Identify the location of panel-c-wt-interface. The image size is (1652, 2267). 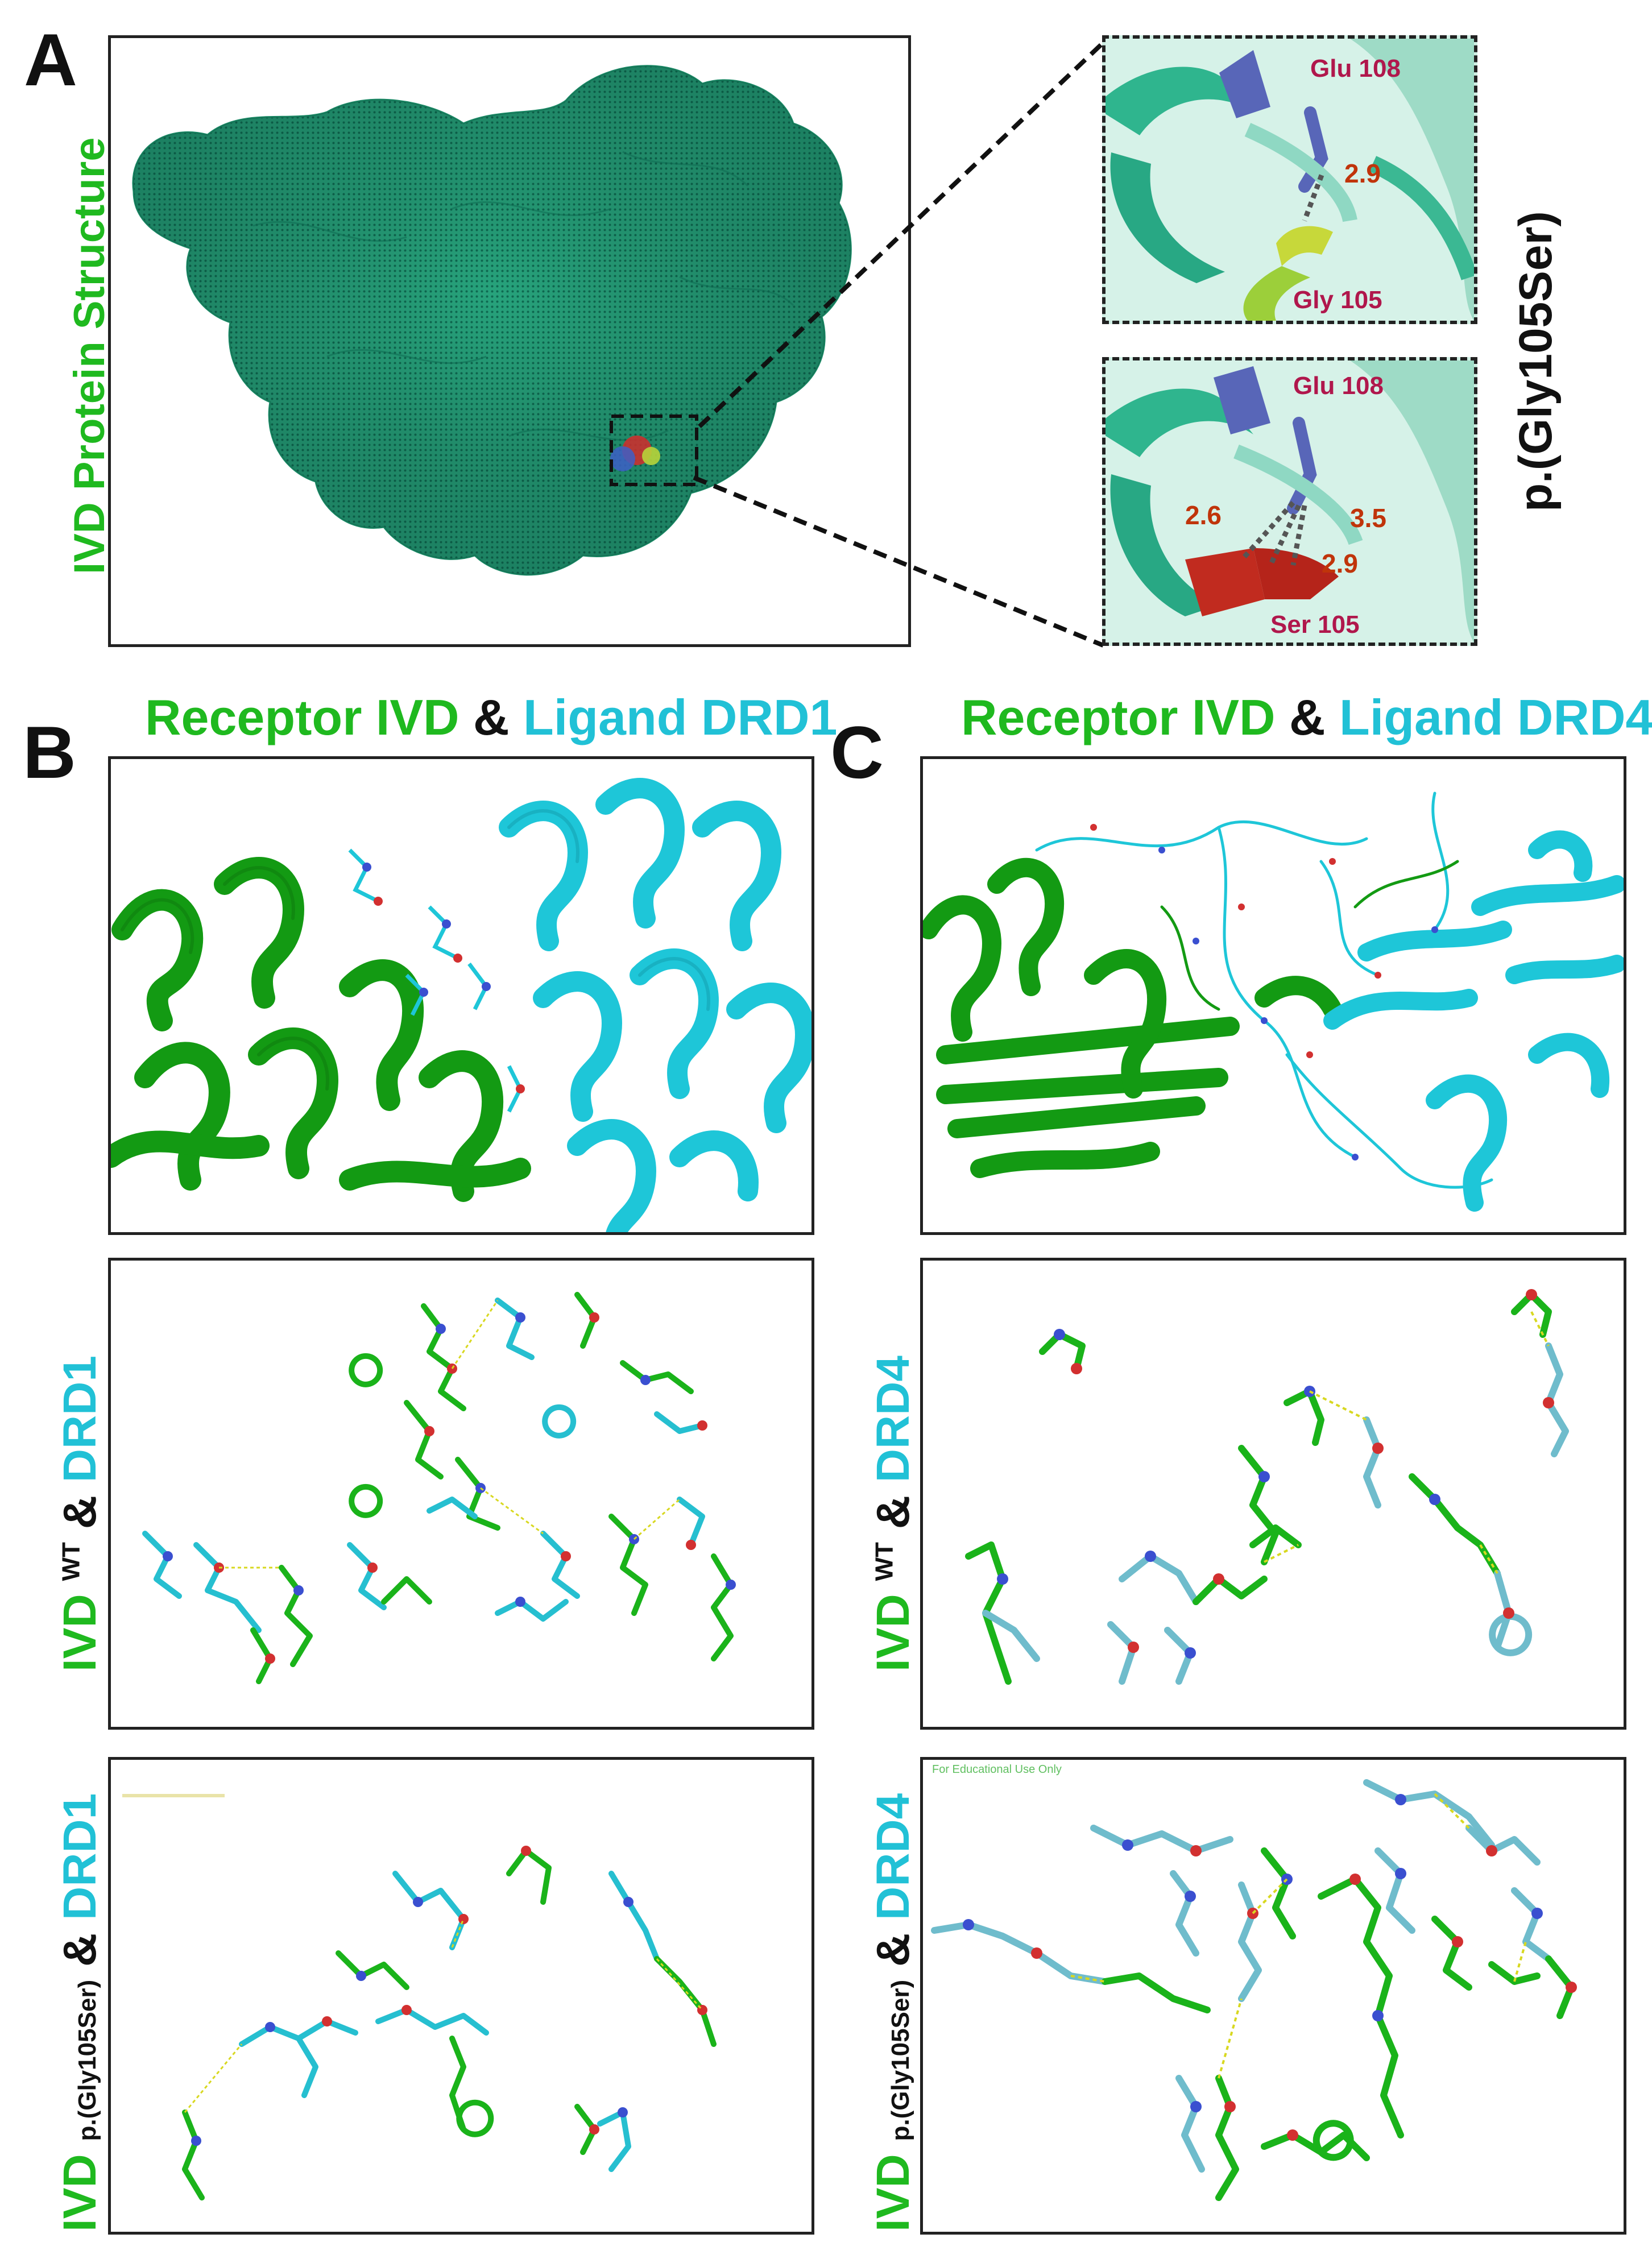
(1273, 1494).